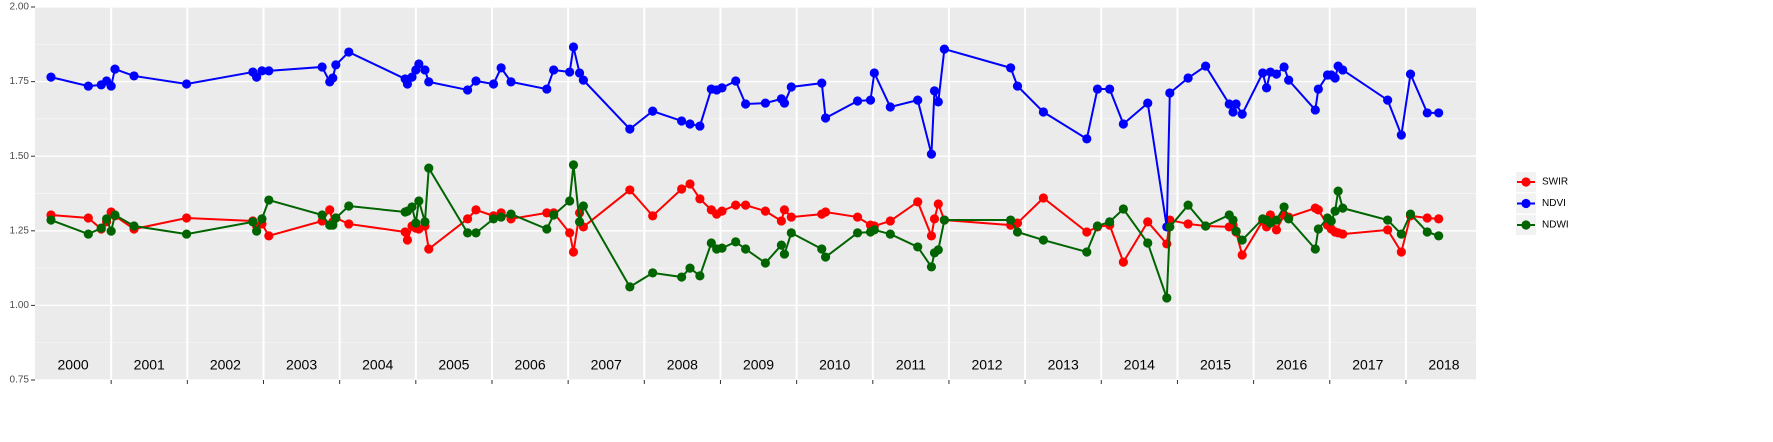  Describe the element at coordinates (758, 365) in the screenshot. I see `year-label: 2009` at that location.